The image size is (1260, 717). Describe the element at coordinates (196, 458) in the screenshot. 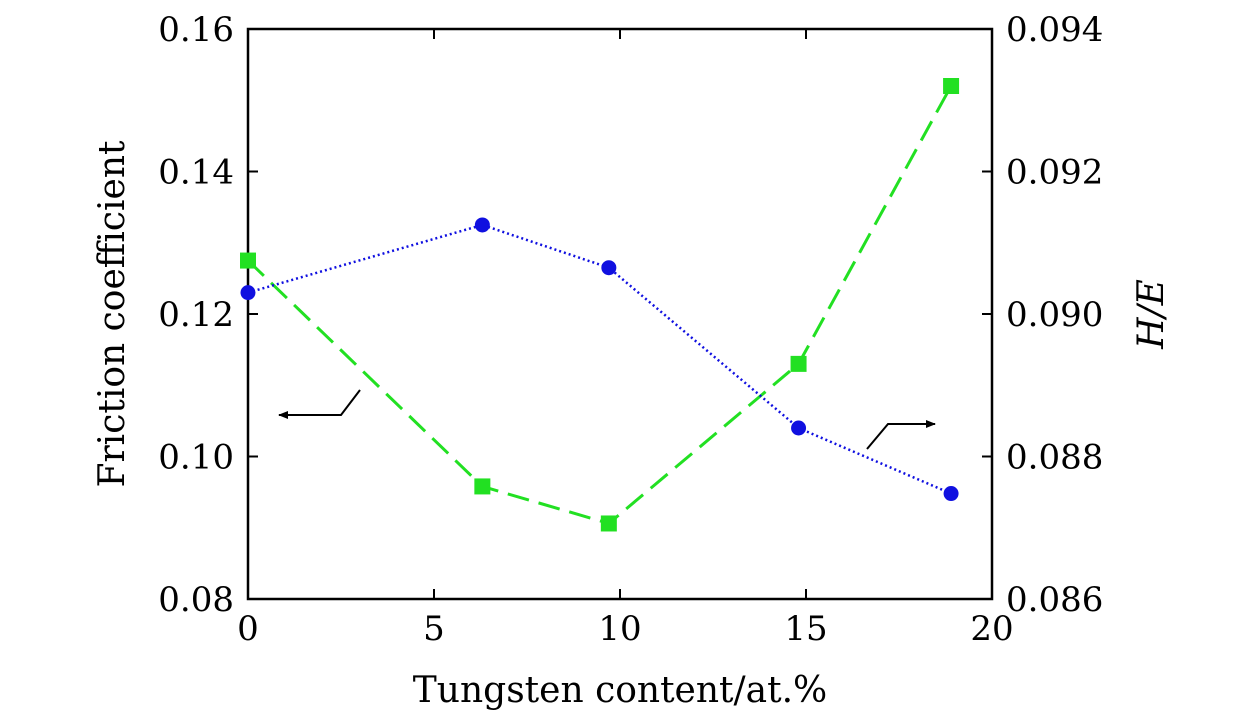

I see `y-left-tick-label: 0.10` at that location.